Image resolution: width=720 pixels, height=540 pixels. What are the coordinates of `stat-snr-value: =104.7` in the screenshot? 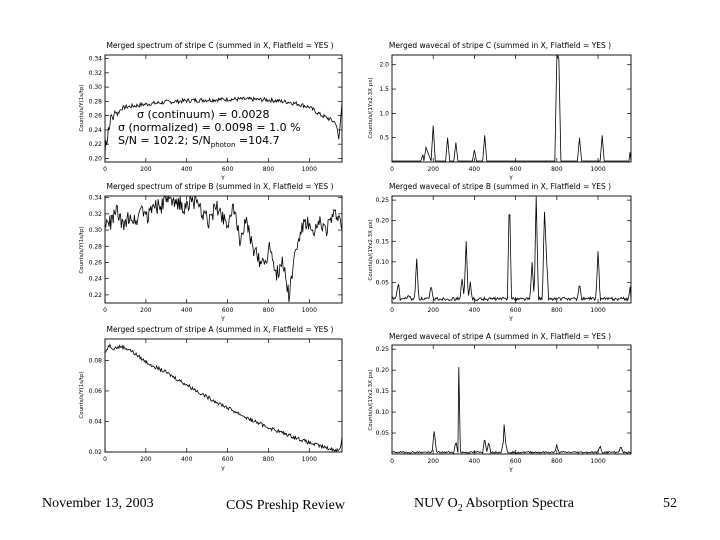 It's located at (257, 140).